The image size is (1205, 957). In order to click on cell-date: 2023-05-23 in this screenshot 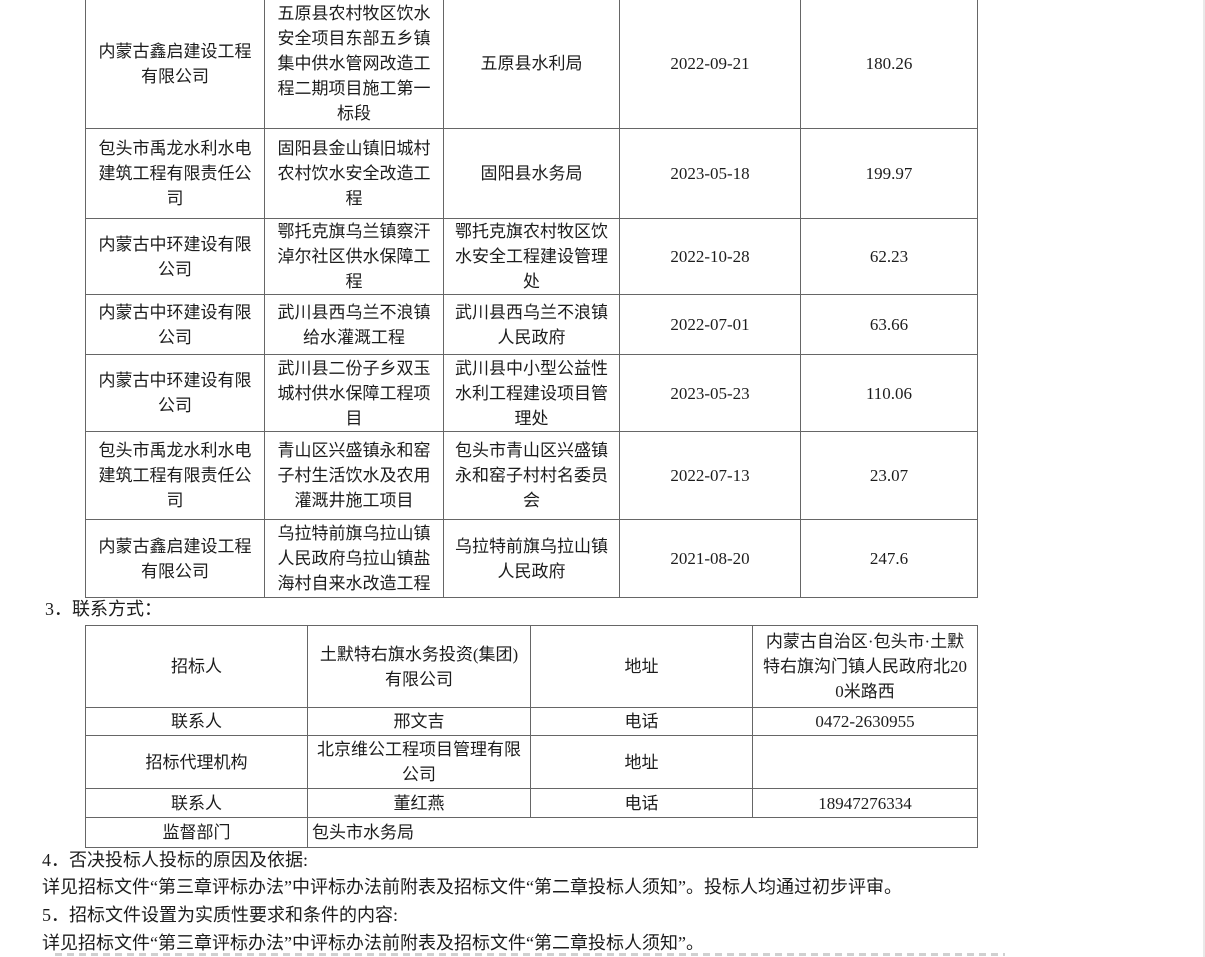, I will do `click(710, 393)`.